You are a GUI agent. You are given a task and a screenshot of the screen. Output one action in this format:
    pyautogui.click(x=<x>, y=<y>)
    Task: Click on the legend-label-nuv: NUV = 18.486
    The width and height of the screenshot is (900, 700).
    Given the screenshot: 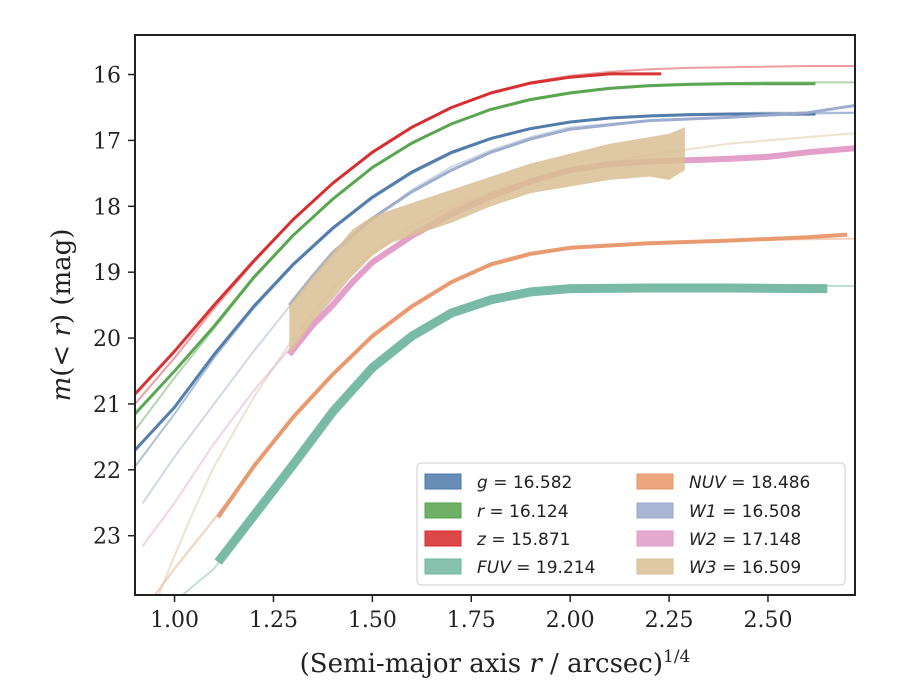 What is the action you would take?
    pyautogui.click(x=749, y=483)
    